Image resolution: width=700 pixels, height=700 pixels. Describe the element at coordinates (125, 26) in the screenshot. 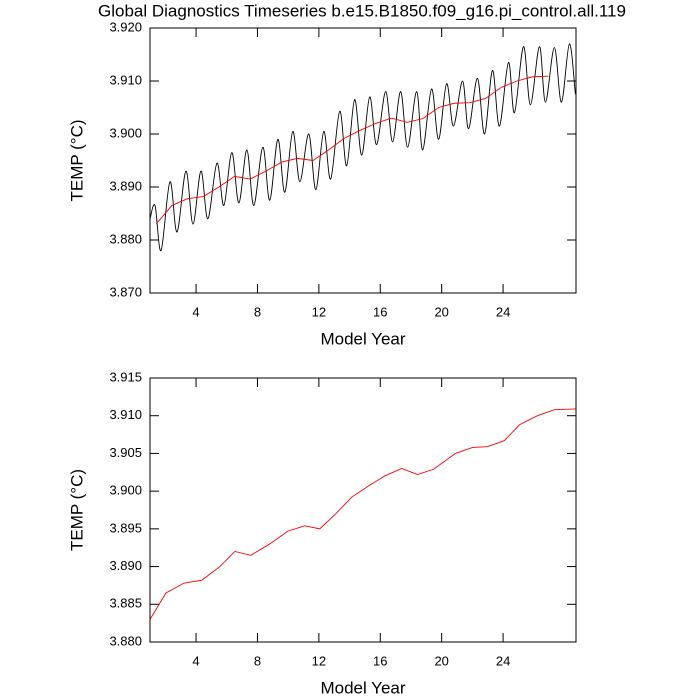

I see `y-tick-label: 3.920` at that location.